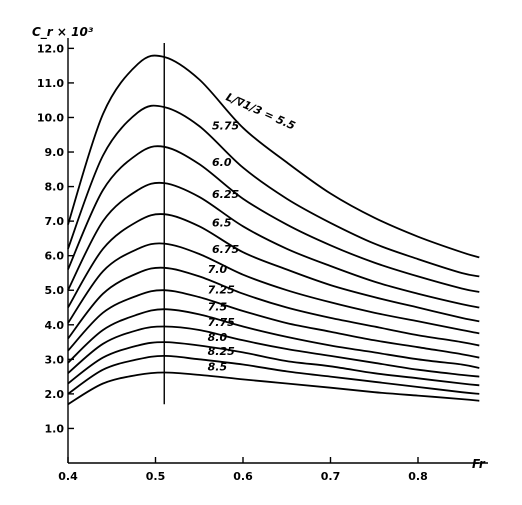 The height and width of the screenshot is (505, 522). What do you see at coordinates (218, 307) in the screenshot?
I see `series-label: 7.5` at bounding box center [218, 307].